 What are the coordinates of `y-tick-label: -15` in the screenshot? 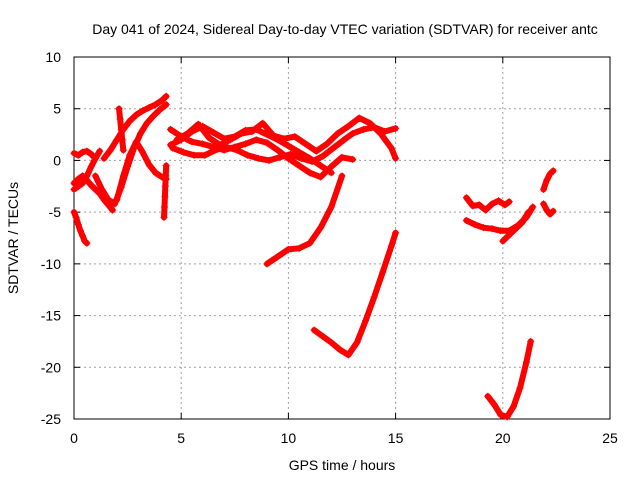 It's located at (51, 316).